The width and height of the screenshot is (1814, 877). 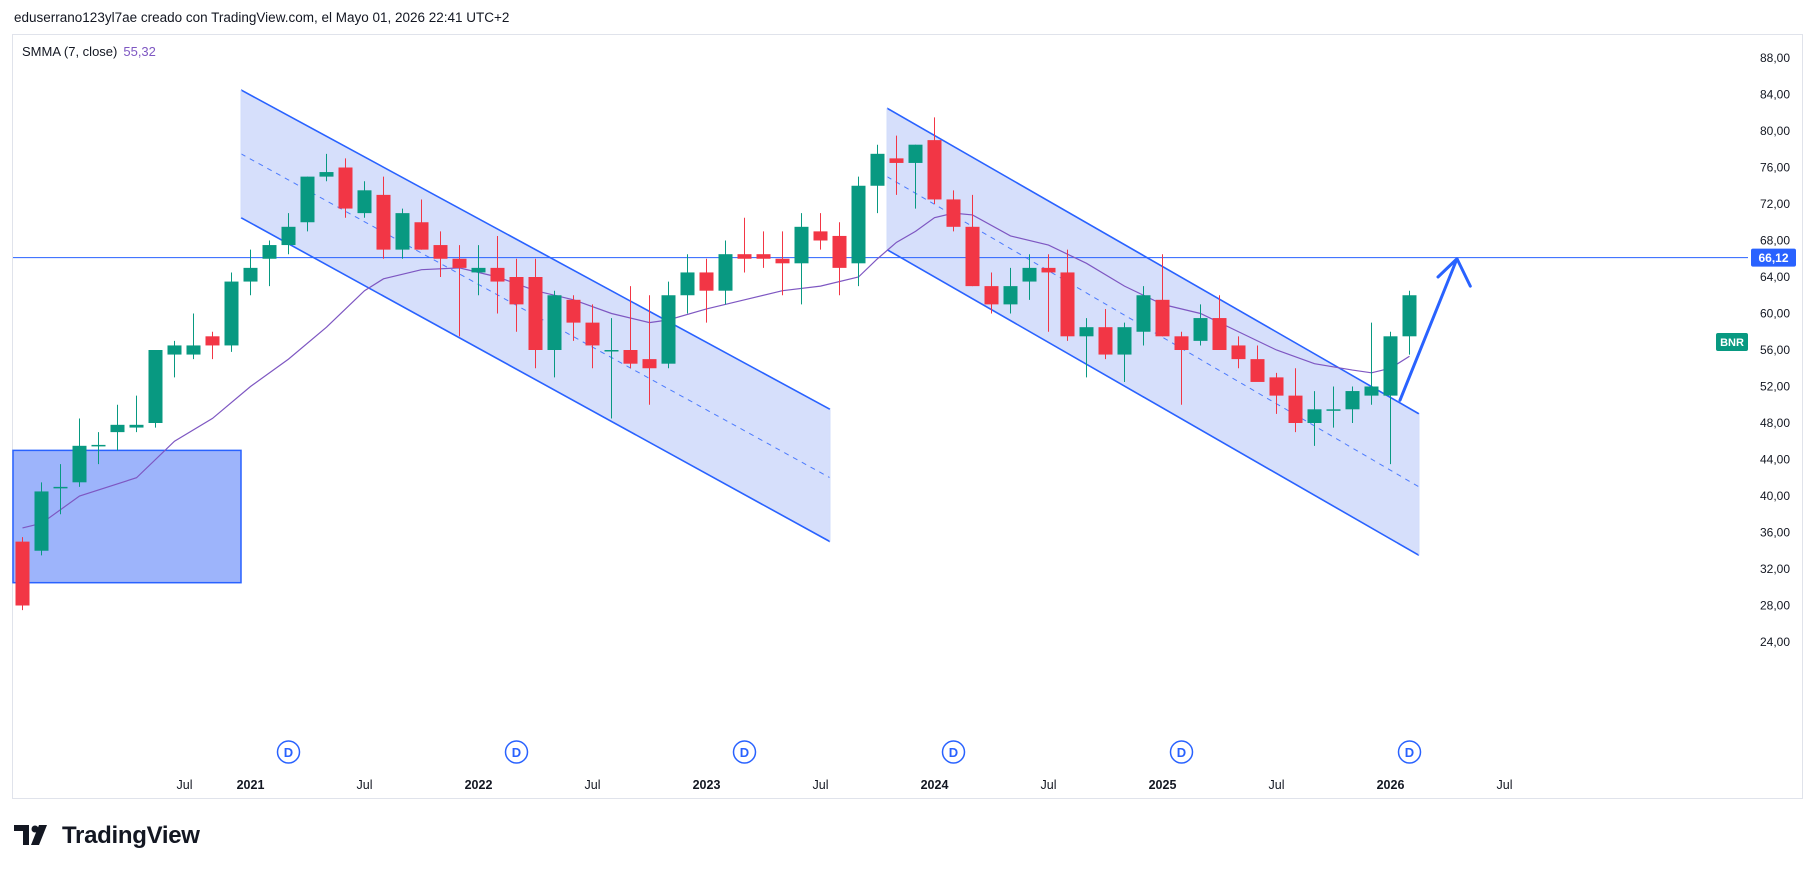 What do you see at coordinates (1775, 95) in the screenshot?
I see `y-axis-tick-label: 84,00` at bounding box center [1775, 95].